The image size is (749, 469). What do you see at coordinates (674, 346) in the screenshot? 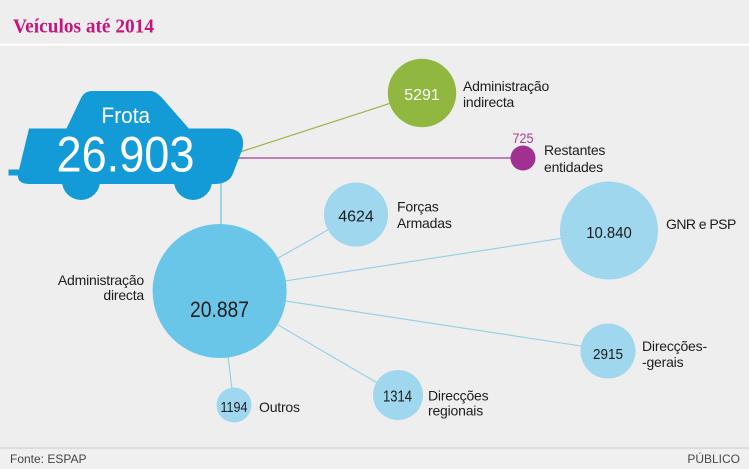
I see `svg-text: Direcções-` at bounding box center [674, 346].